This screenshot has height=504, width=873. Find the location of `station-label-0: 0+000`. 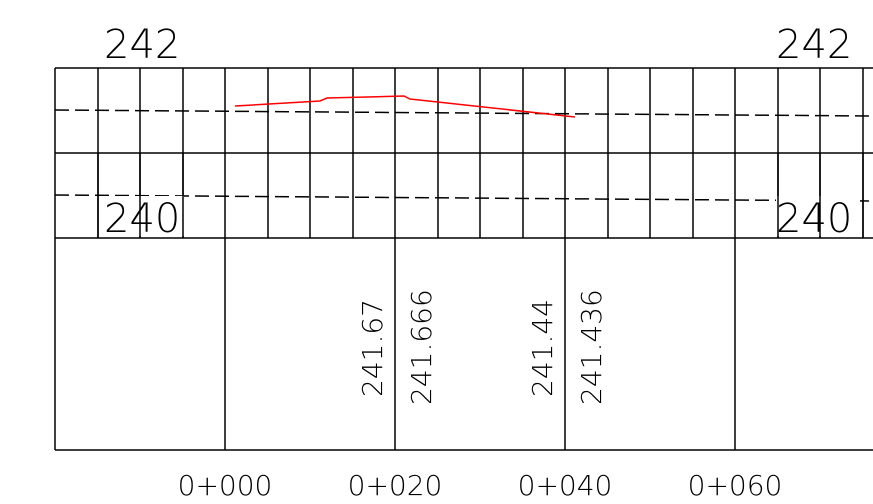

station-label-0: 0+000 is located at coordinates (225, 485).